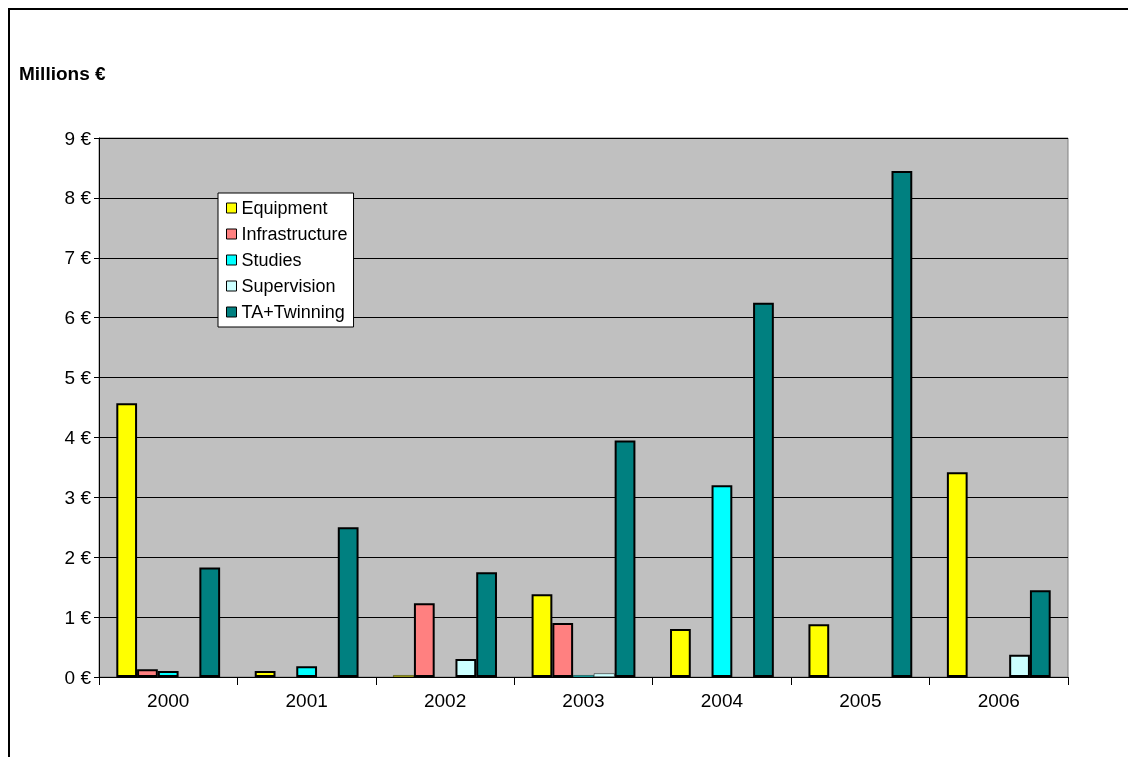 The width and height of the screenshot is (1136, 765). Describe the element at coordinates (62, 73) in the screenshot. I see `y-axis-title: Millions €` at that location.